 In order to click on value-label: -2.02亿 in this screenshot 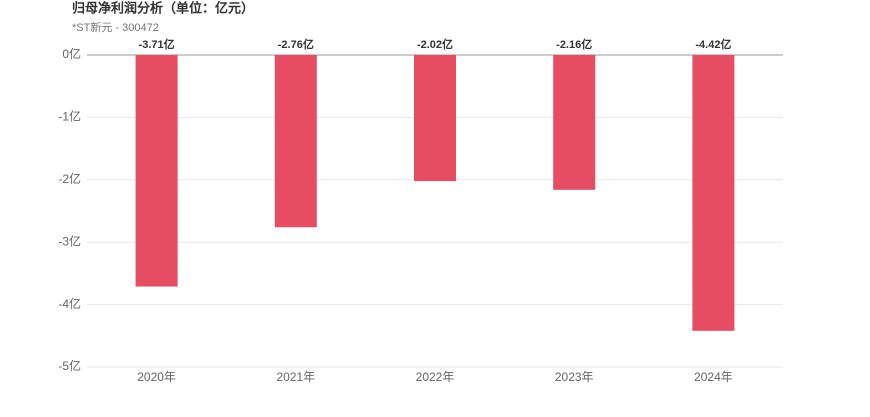, I will do `click(435, 44)`.